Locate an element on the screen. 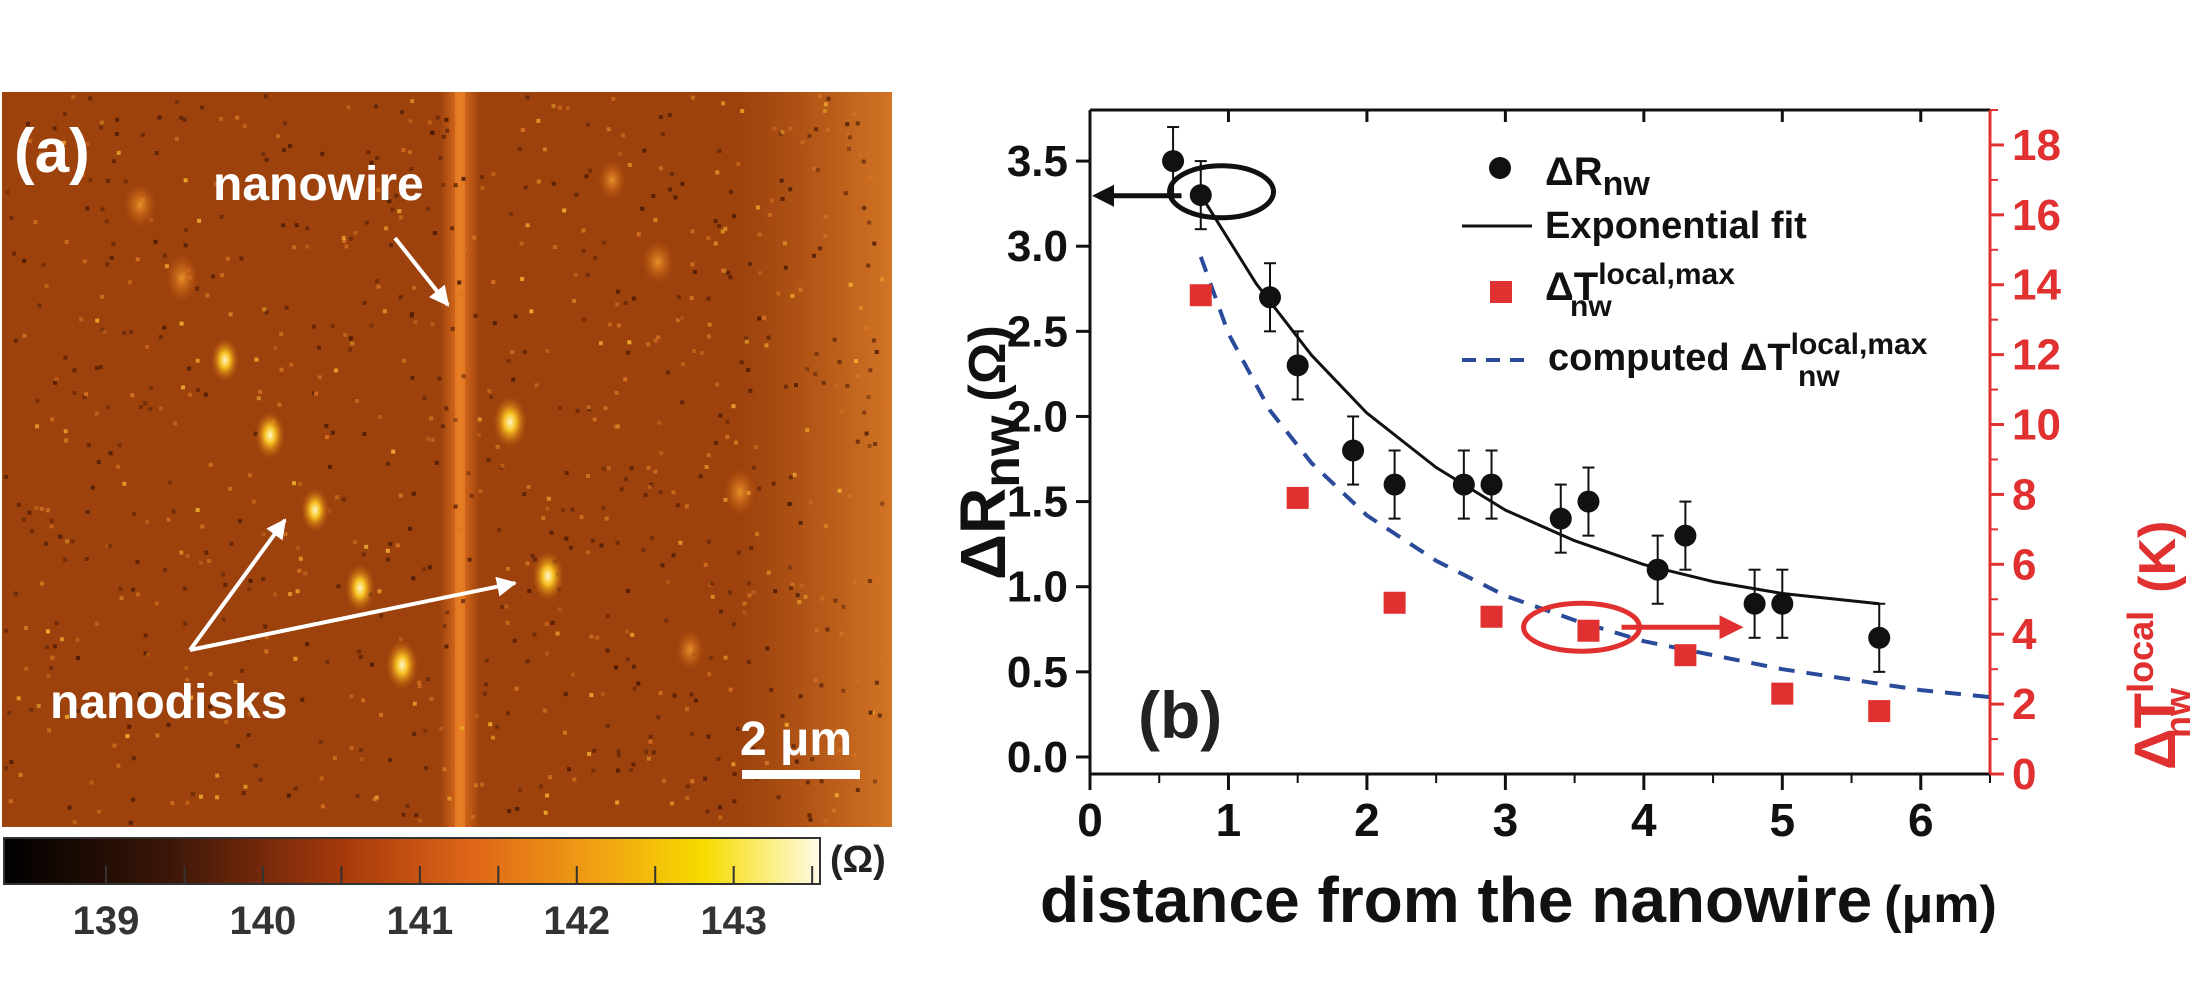 Image resolution: width=2202 pixels, height=985 pixels. colorbar-tick-label: 142 is located at coordinates (576, 921).